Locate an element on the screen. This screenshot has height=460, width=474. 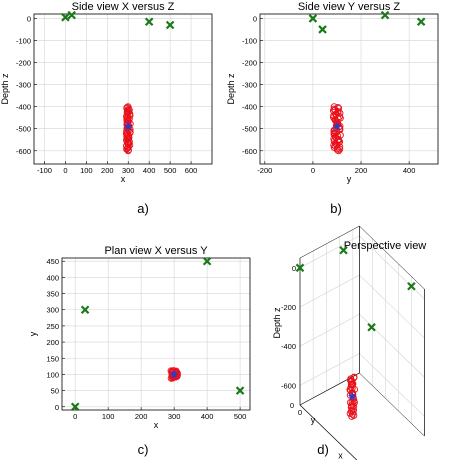
z-tick-label: -600 is located at coordinates (288, 385).